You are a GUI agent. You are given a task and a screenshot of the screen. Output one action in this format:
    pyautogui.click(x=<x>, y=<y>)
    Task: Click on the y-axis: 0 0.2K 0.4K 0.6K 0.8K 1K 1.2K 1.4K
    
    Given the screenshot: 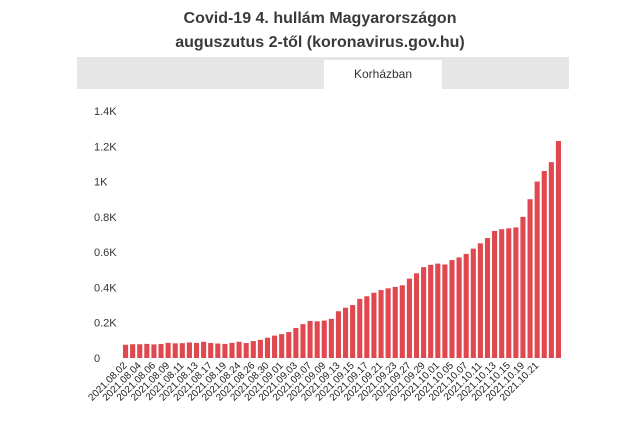 What is the action you would take?
    pyautogui.click(x=105, y=235)
    